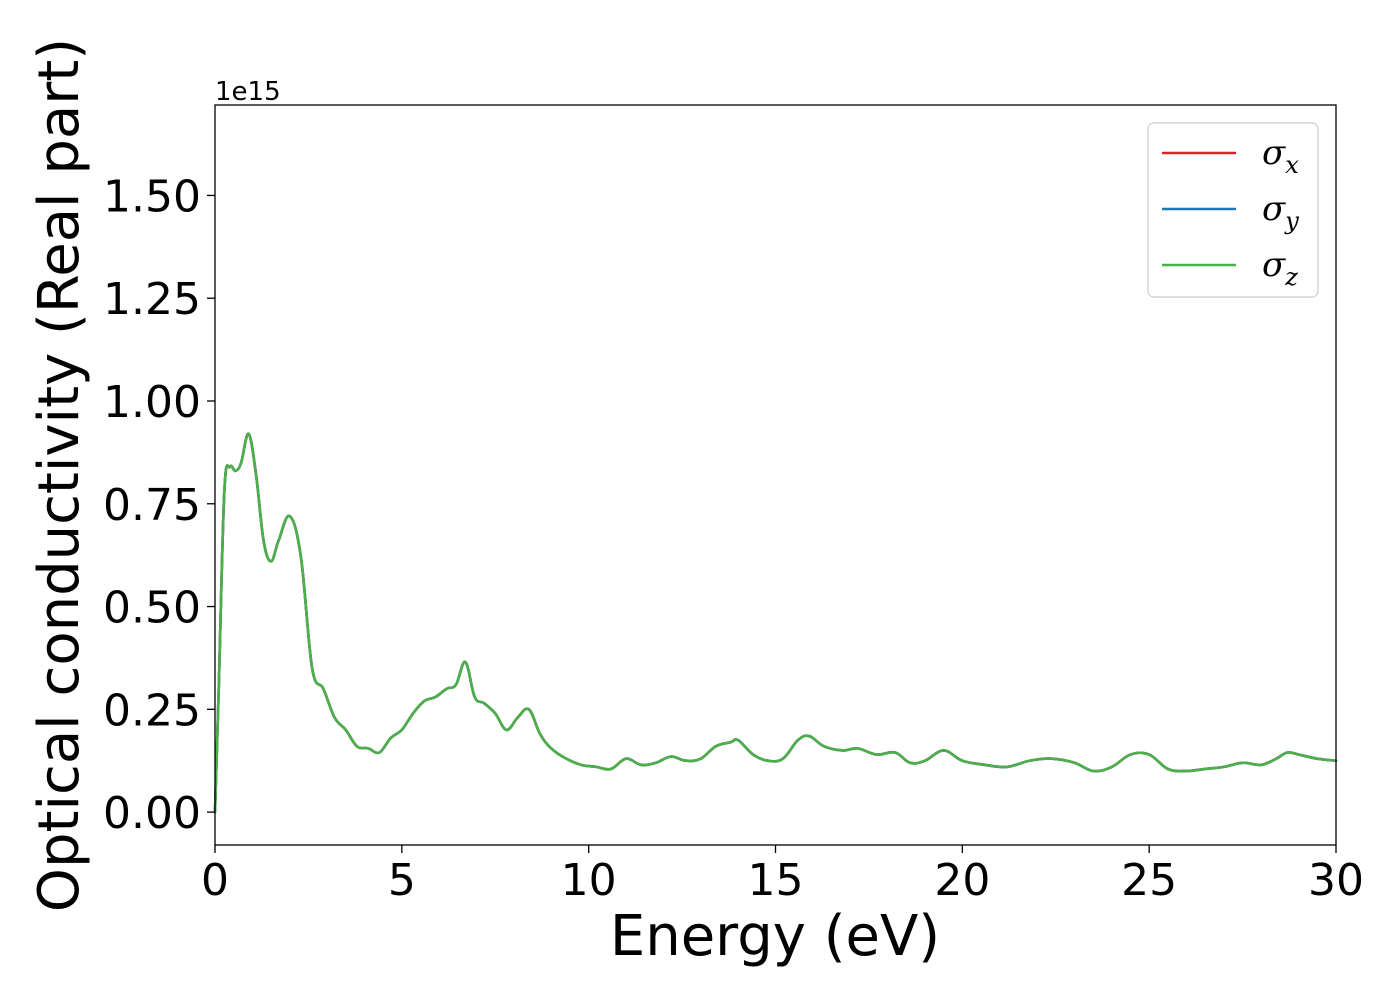  Describe the element at coordinates (152, 710) in the screenshot. I see `y-tick-label: 0.25` at that location.